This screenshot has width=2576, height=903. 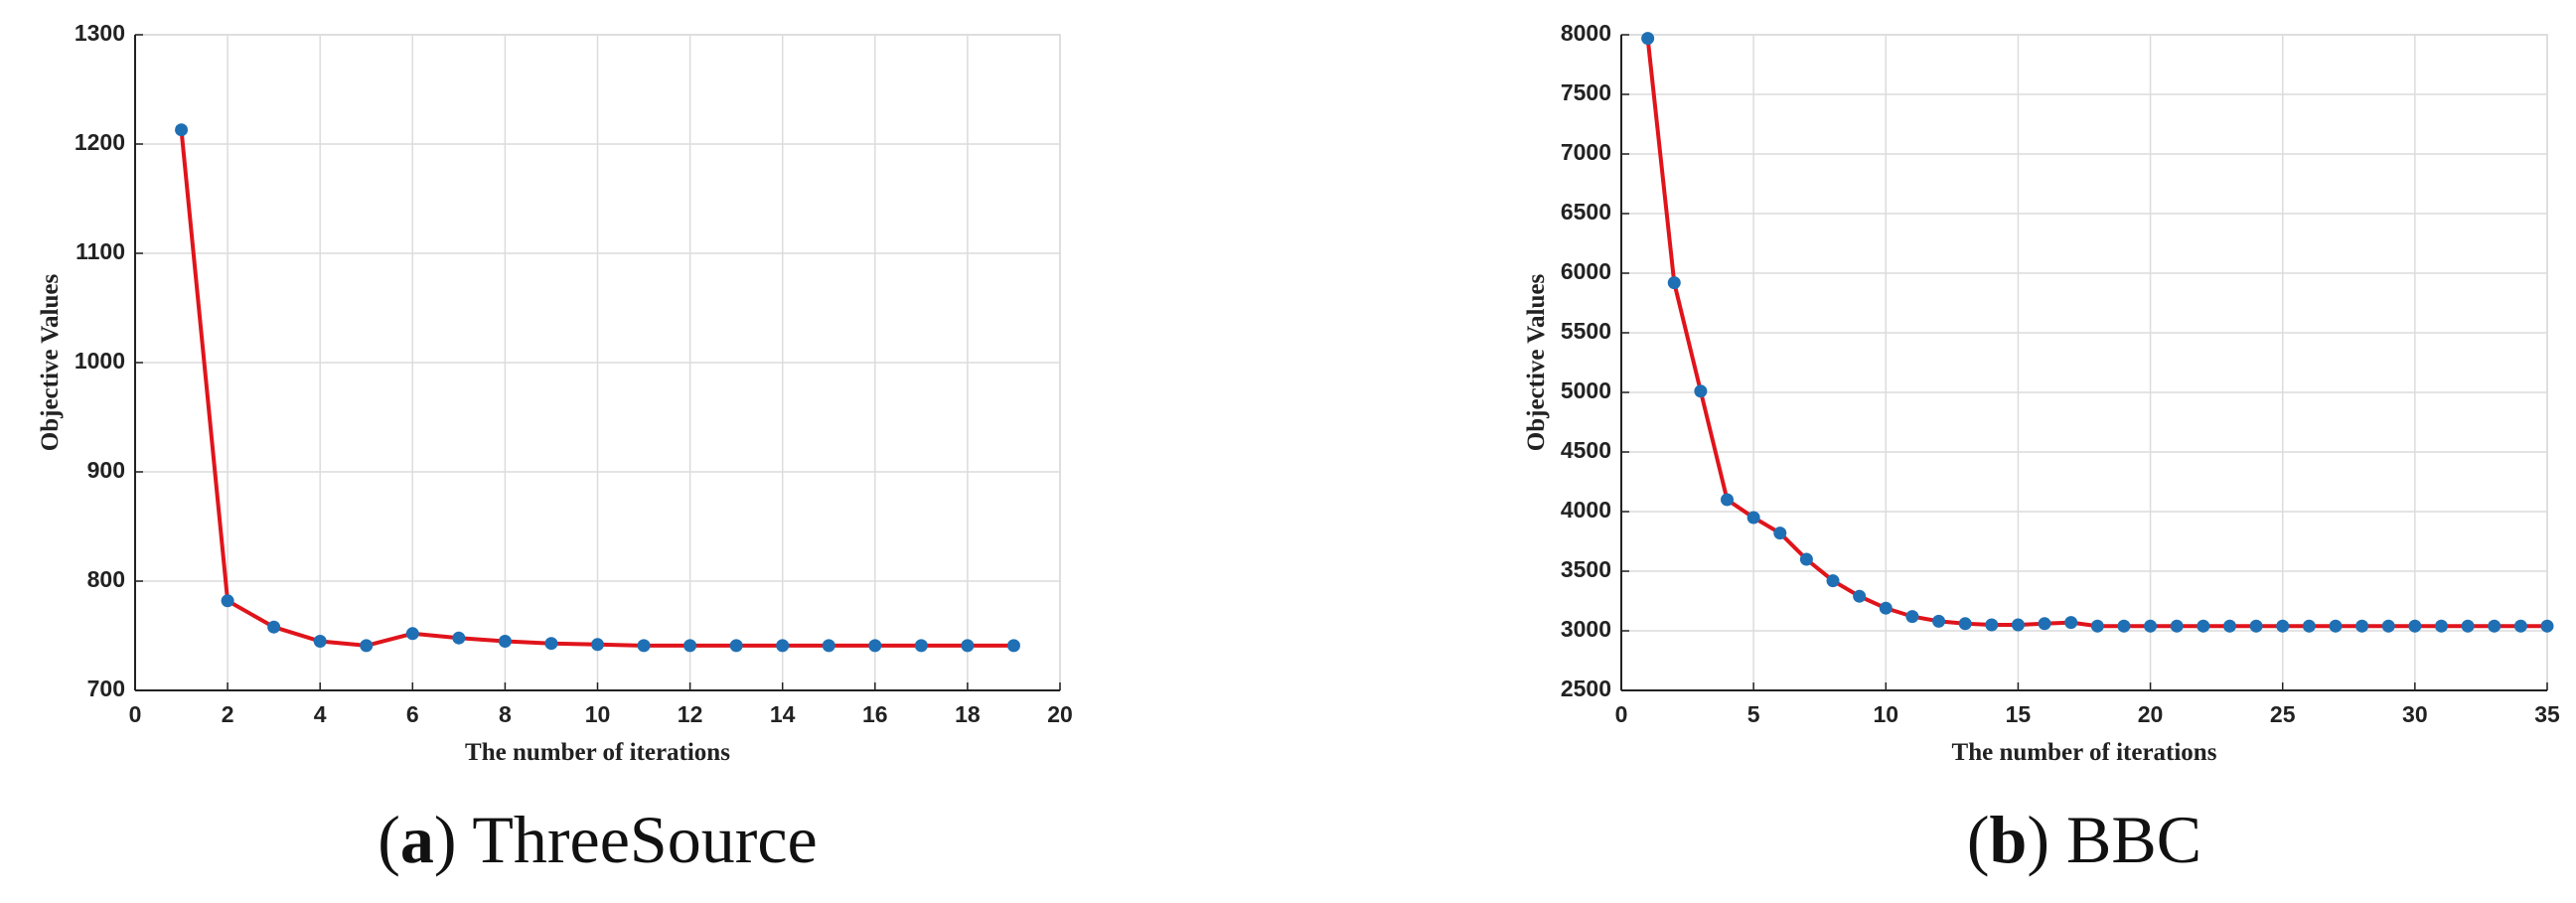 I want to click on x-tick-label: 4, so click(x=320, y=714).